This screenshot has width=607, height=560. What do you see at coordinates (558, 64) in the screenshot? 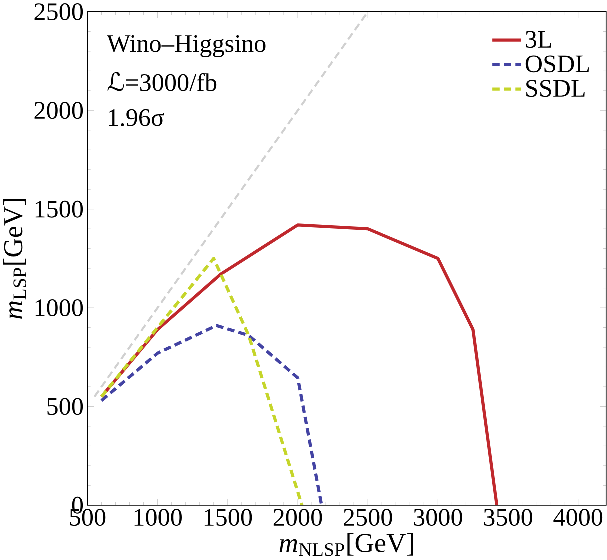
I see `legend-label: OSDL` at bounding box center [558, 64].